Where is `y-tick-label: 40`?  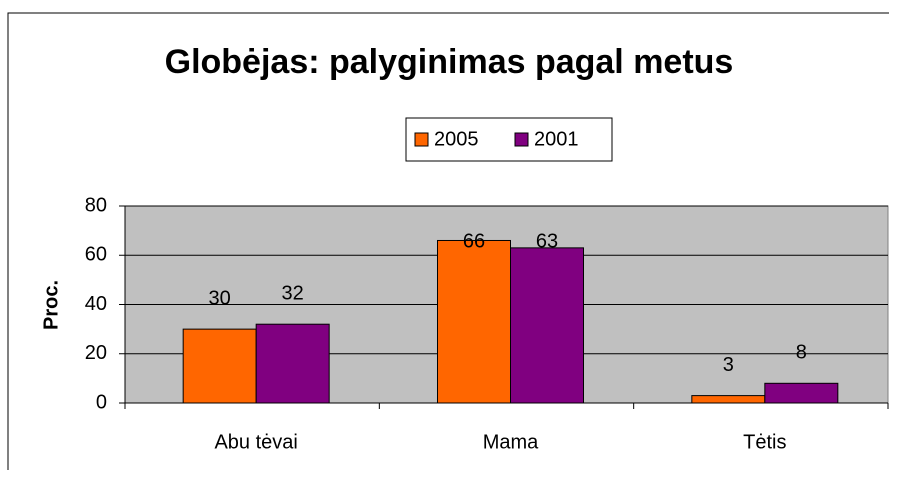
y-tick-label: 40 is located at coordinates (96, 304).